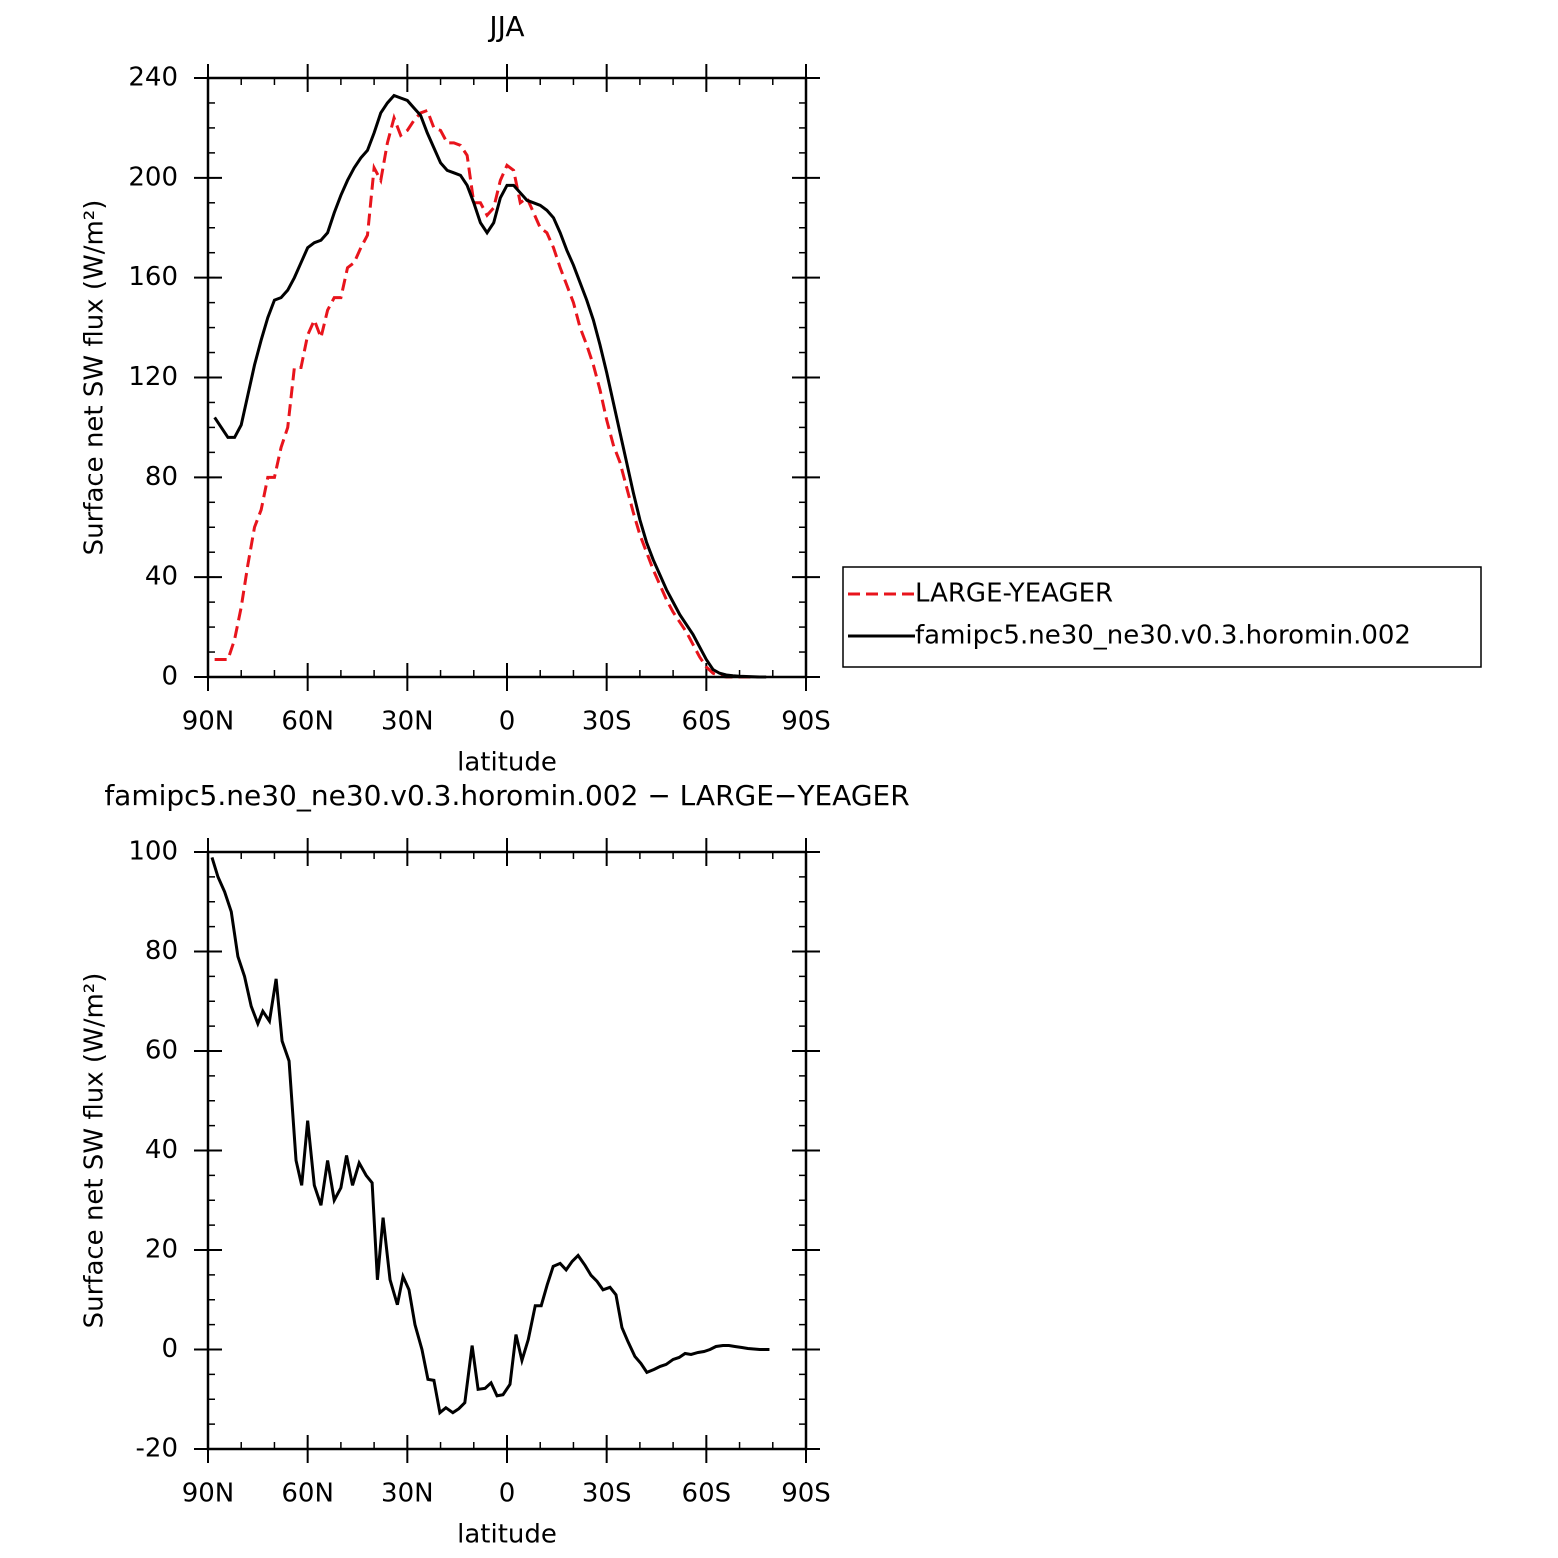 The height and width of the screenshot is (1558, 1558). I want to click on y-tick-label: 100, so click(153, 852).